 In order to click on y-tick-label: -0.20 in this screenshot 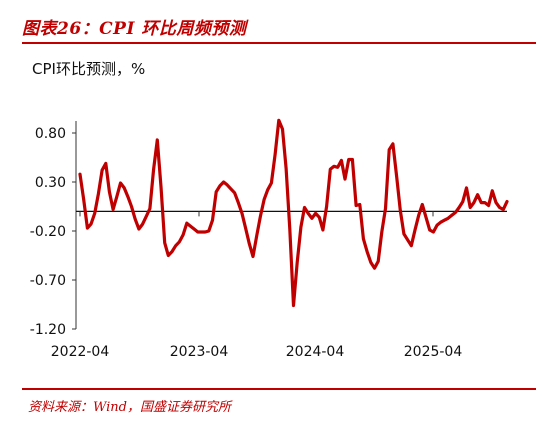, I will do `click(48, 232)`.